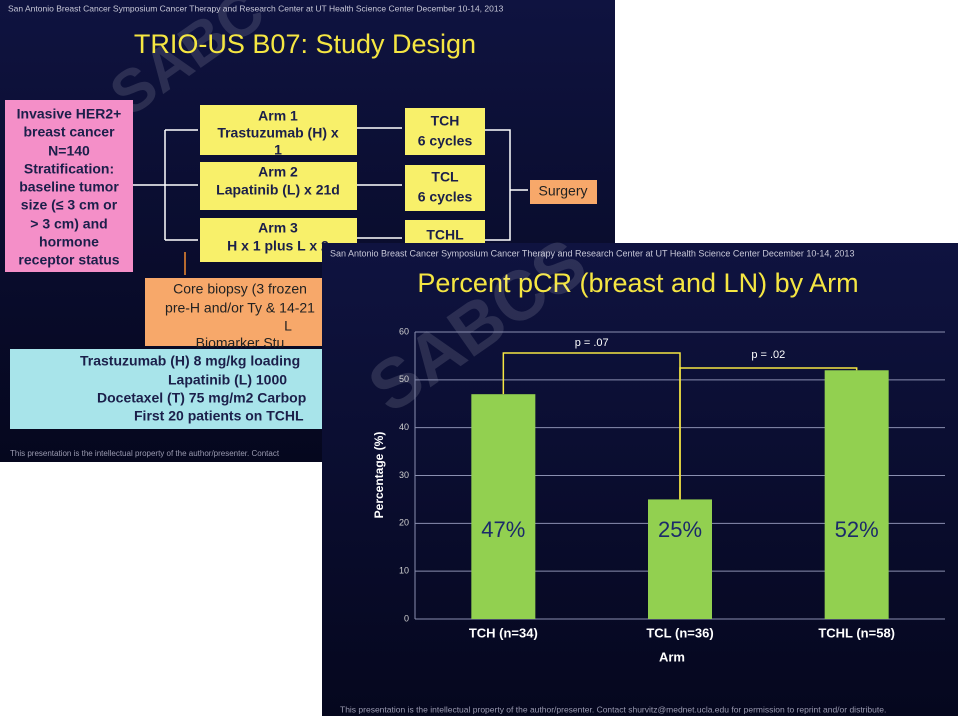 The width and height of the screenshot is (960, 720). What do you see at coordinates (69, 132) in the screenshot?
I see `eligibility-line: breast cancer` at bounding box center [69, 132].